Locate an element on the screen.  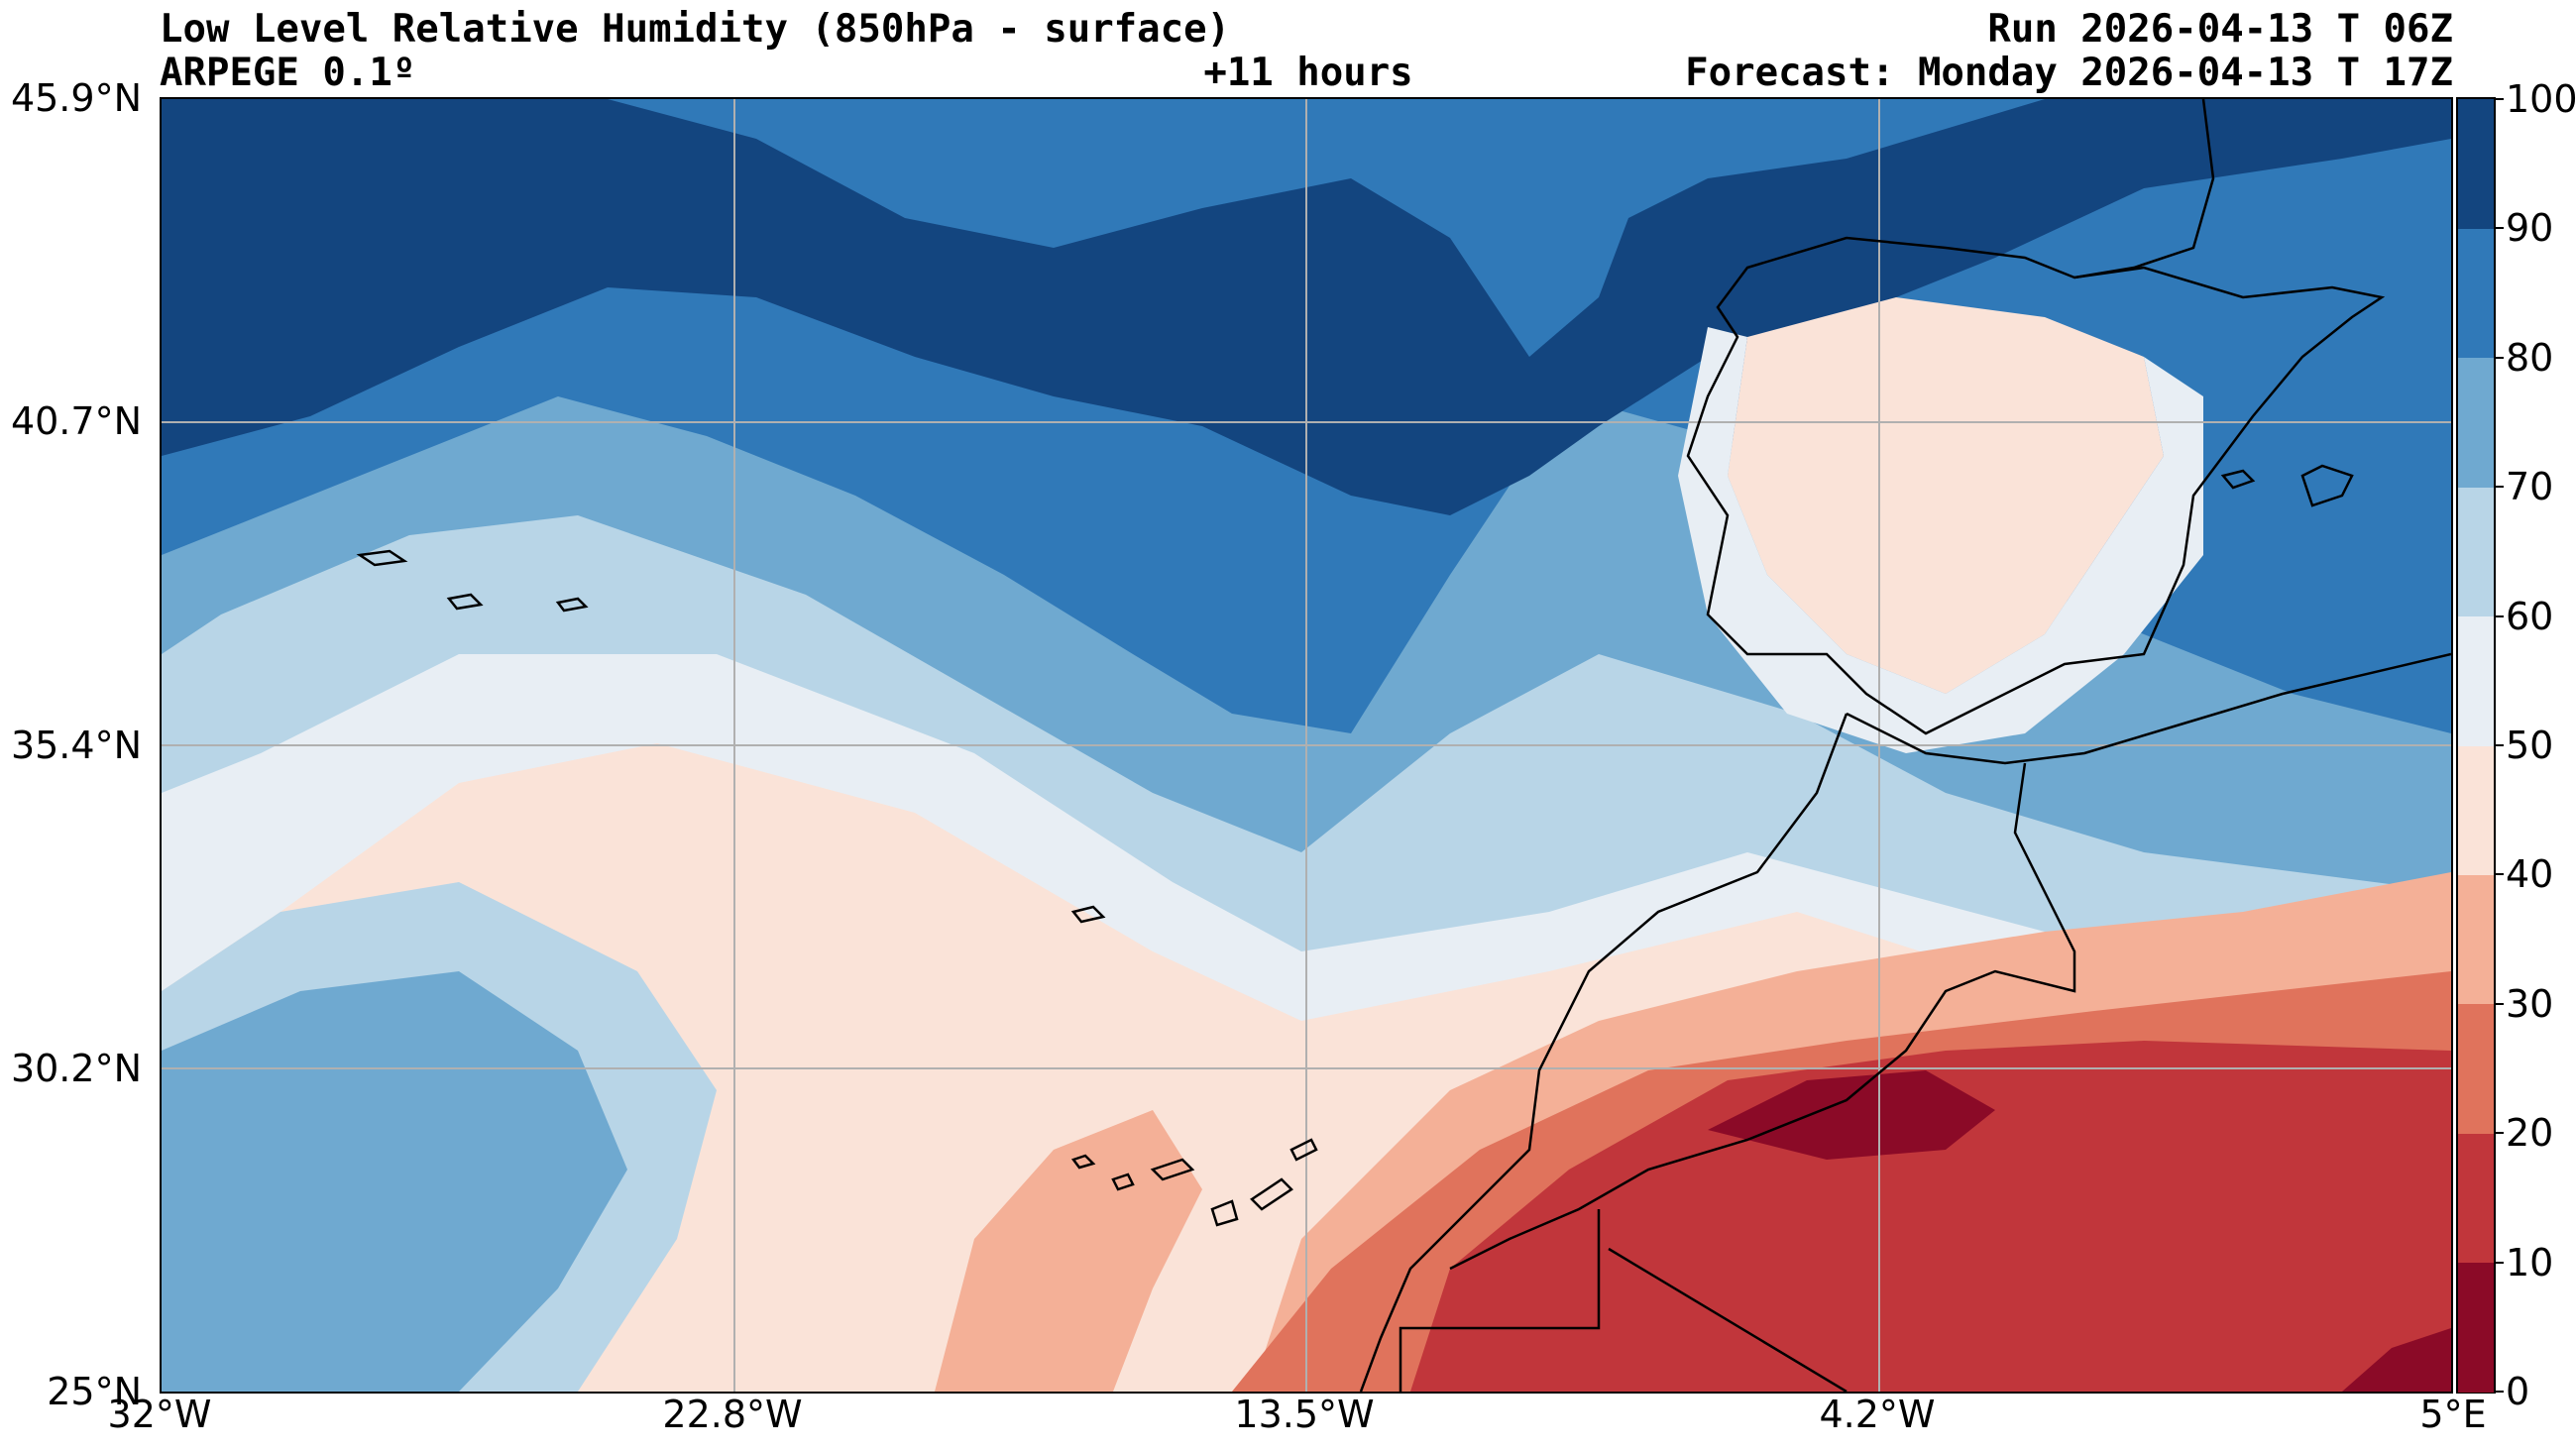
lead-time-label: +11 hours is located at coordinates (1308, 73).